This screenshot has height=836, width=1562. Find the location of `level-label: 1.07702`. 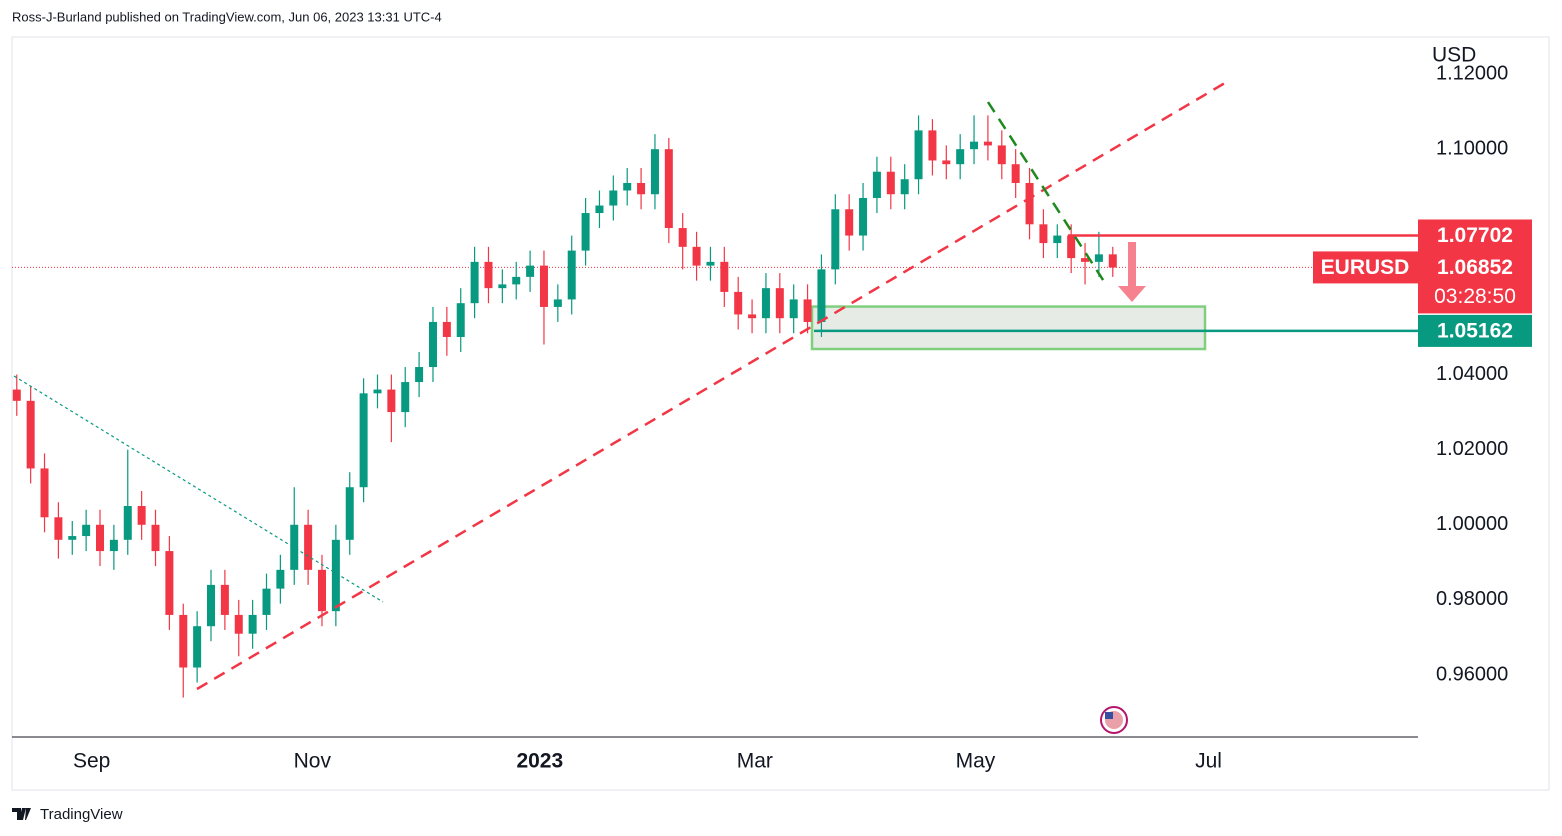

level-label: 1.07702 is located at coordinates (1475, 235).